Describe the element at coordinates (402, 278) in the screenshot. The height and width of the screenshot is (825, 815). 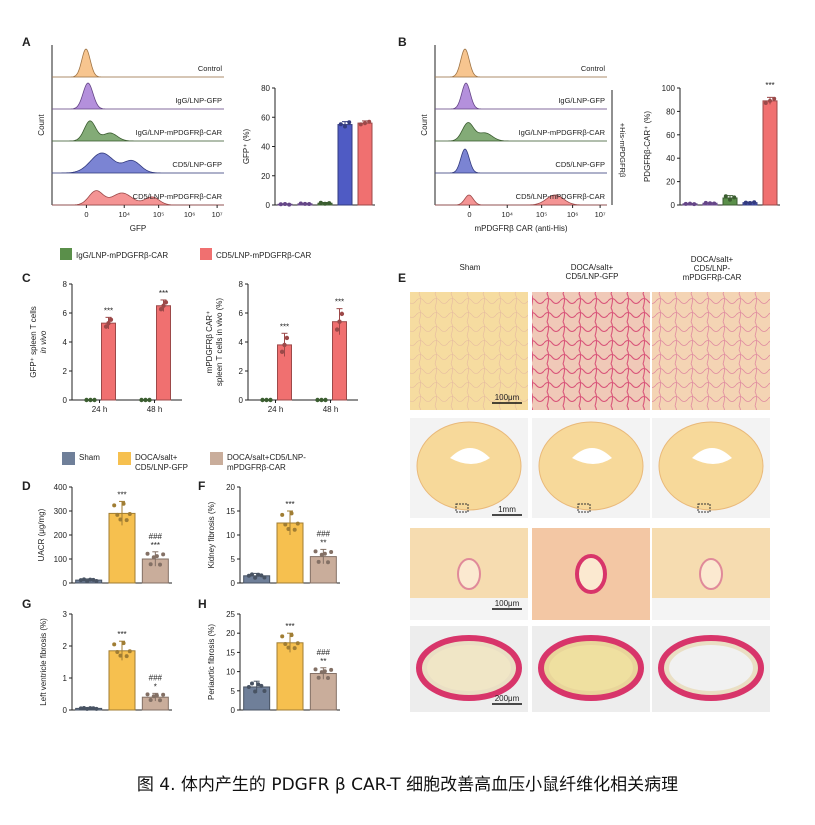
I see `panel-label: E` at that location.